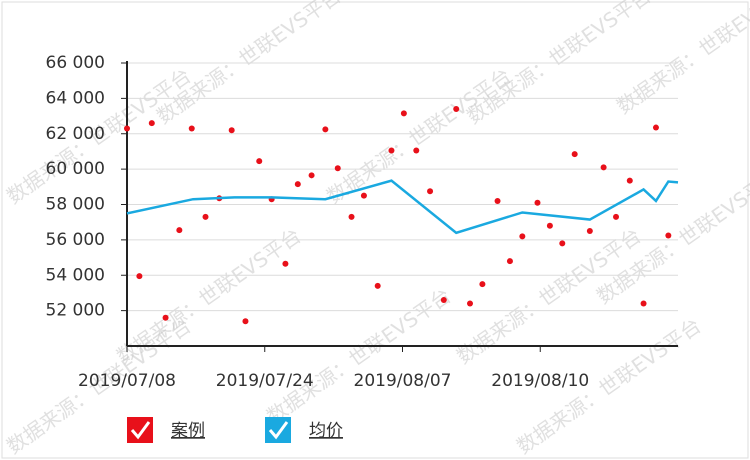  What do you see at coordinates (304, 430) in the screenshot?
I see `legend-item: 均价` at bounding box center [304, 430].